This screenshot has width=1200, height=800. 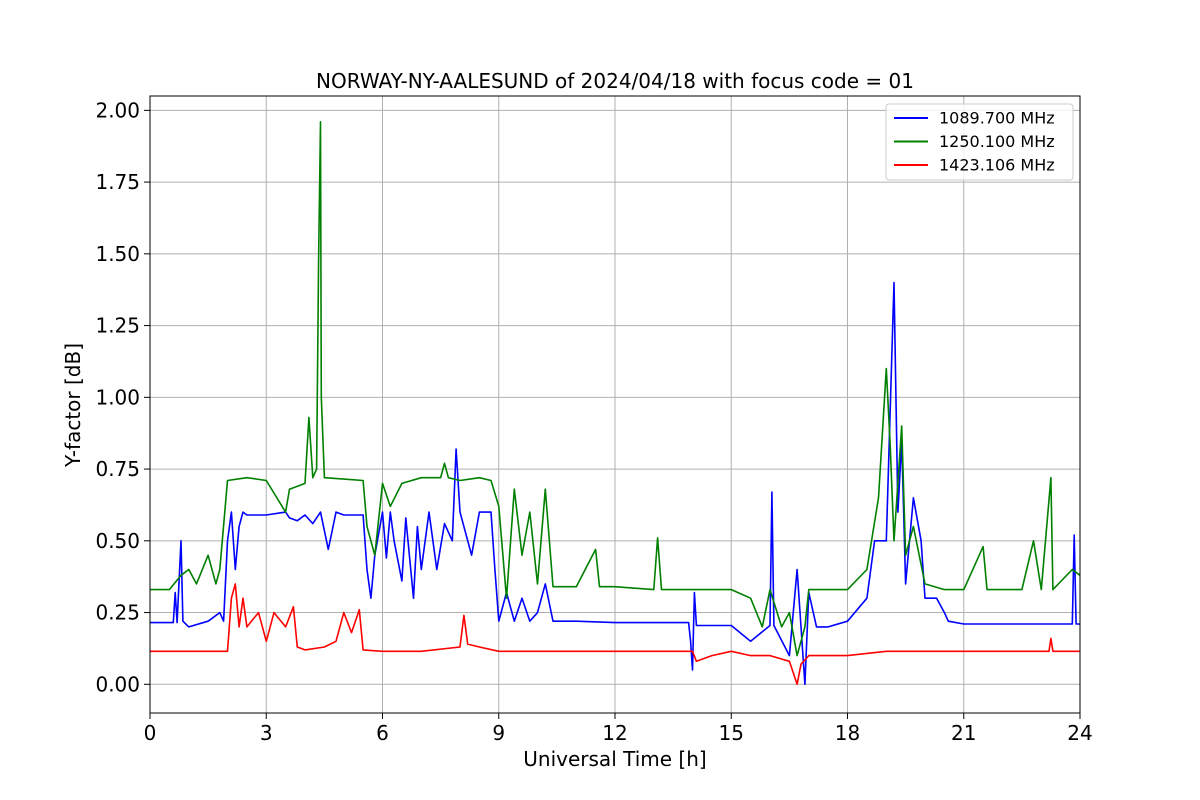 I want to click on y-tick-label: 1.75, so click(x=117, y=182).